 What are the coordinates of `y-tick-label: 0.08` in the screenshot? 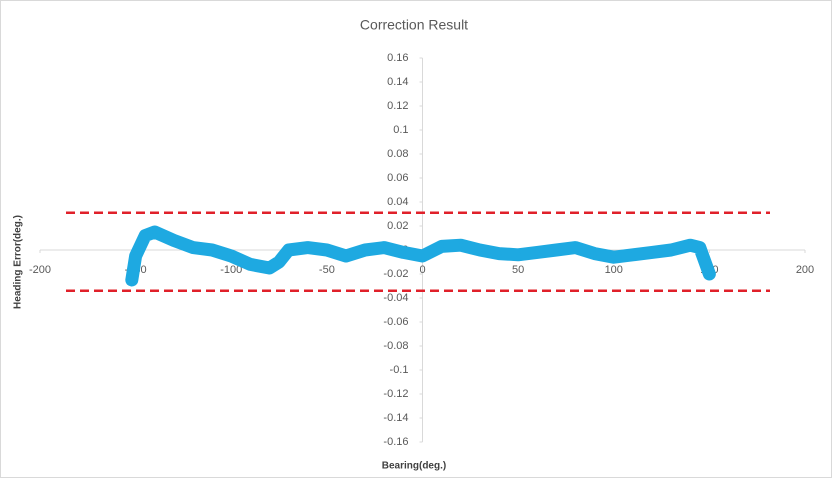 It's located at (397, 154).